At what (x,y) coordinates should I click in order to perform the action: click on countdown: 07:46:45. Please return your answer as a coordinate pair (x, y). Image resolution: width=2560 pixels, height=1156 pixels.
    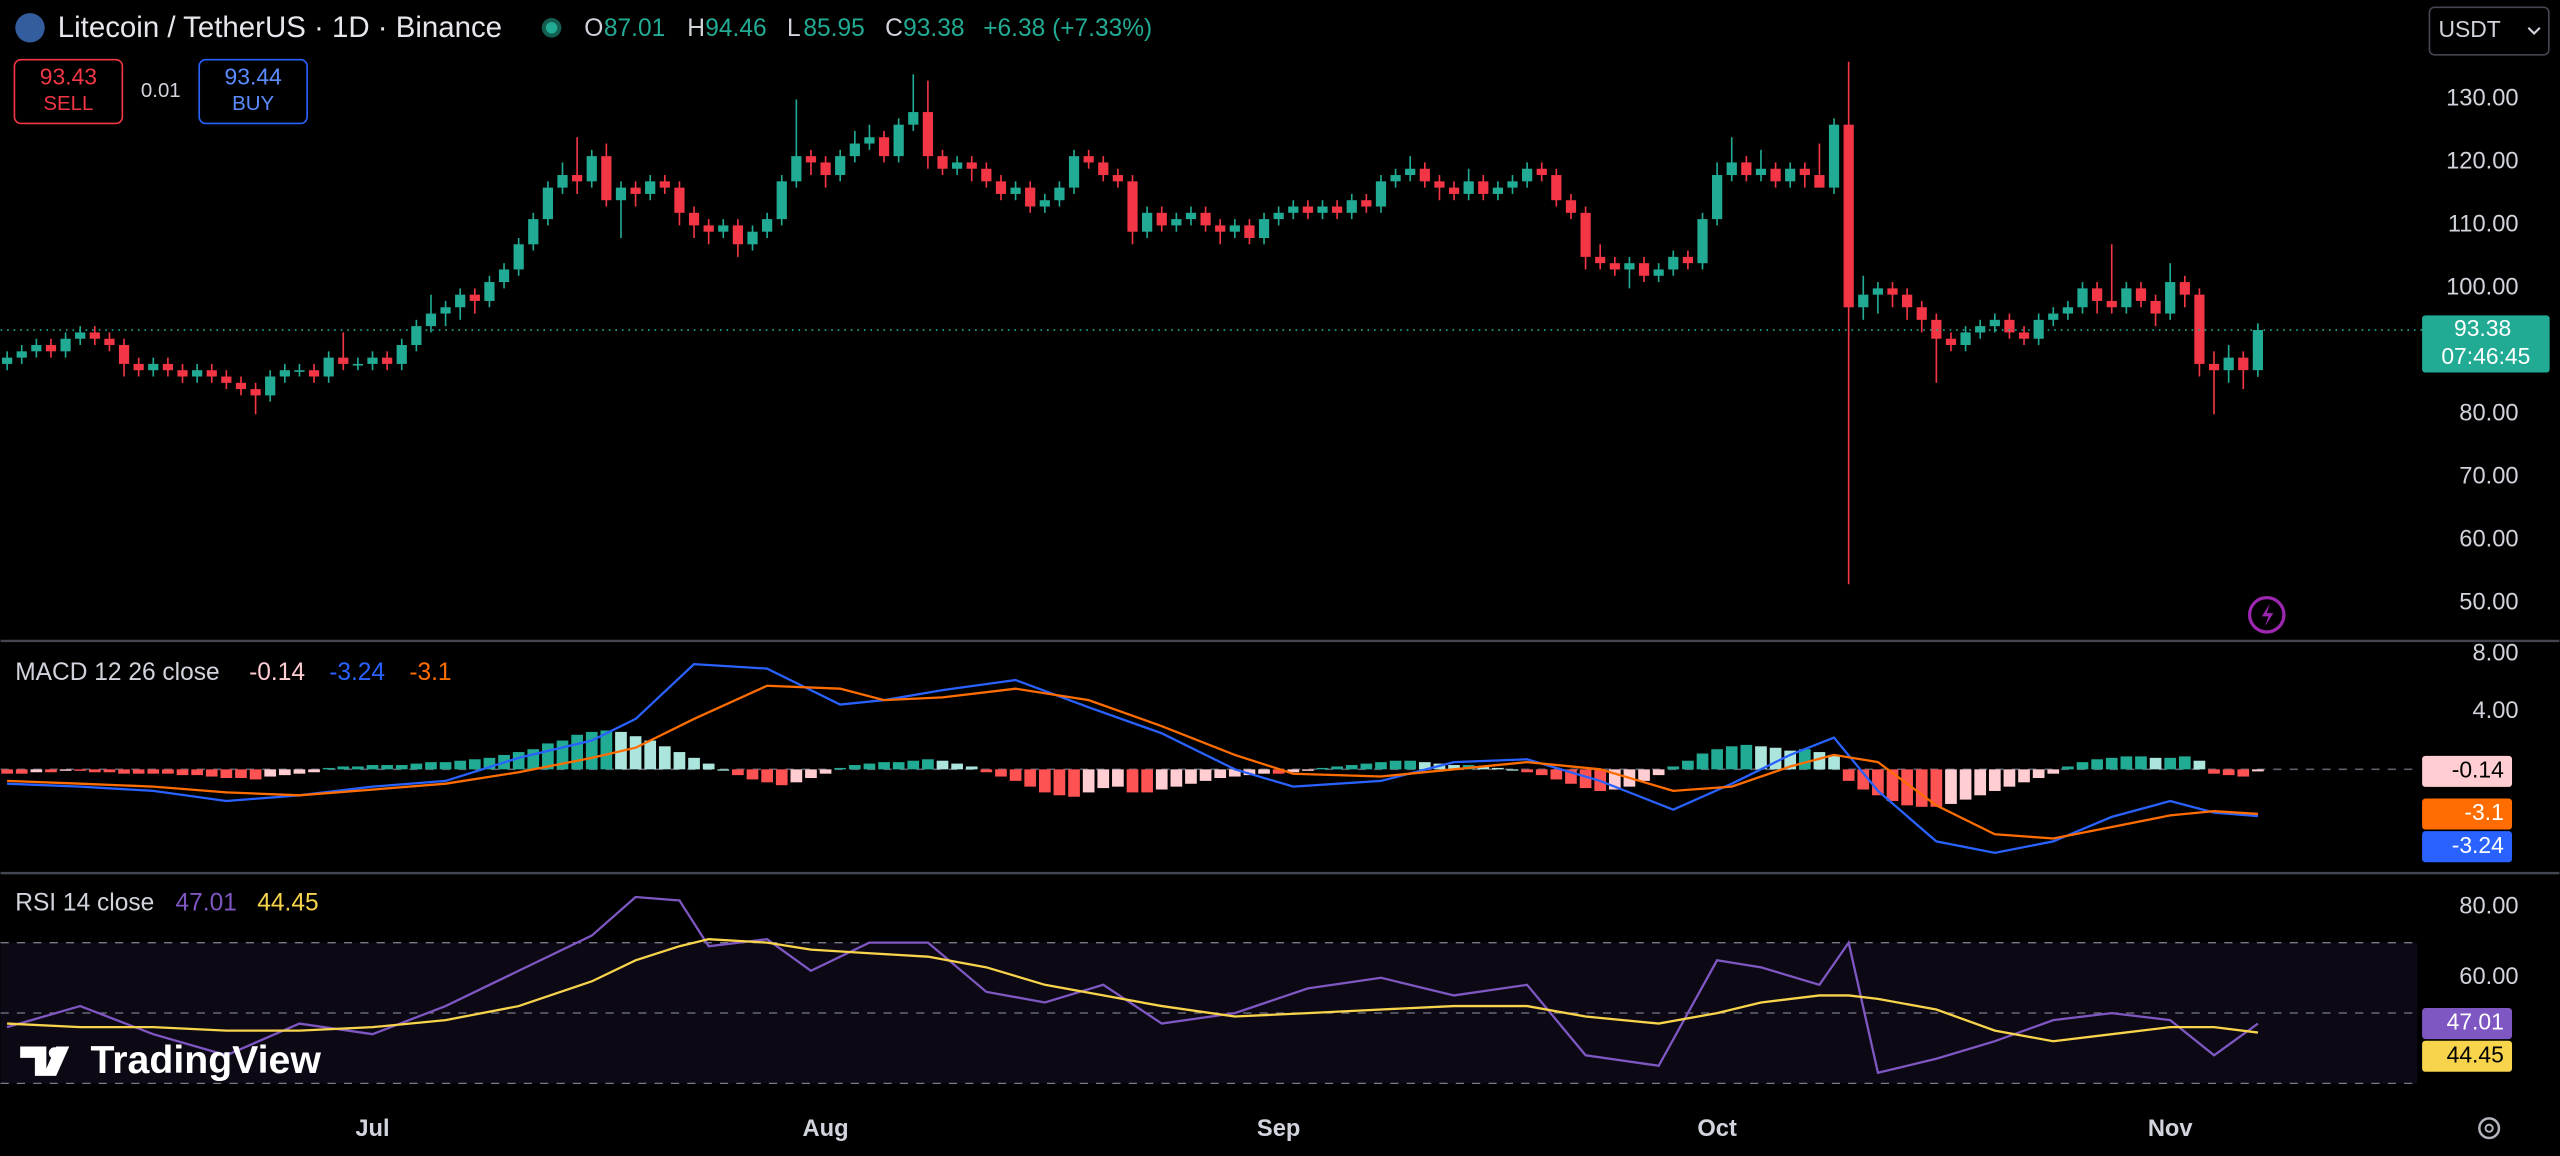
    Looking at the image, I should click on (2485, 356).